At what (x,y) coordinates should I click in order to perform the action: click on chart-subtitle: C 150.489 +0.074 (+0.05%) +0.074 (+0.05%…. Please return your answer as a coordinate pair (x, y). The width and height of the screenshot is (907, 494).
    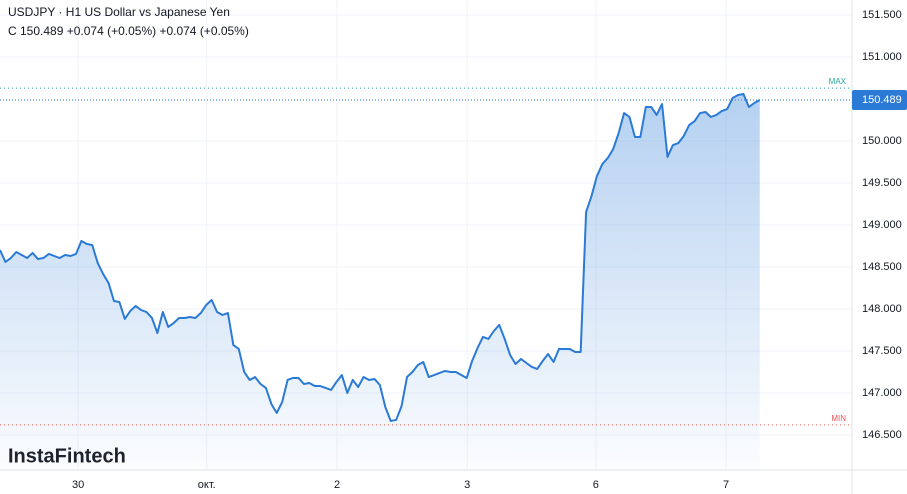
    Looking at the image, I should click on (128, 31).